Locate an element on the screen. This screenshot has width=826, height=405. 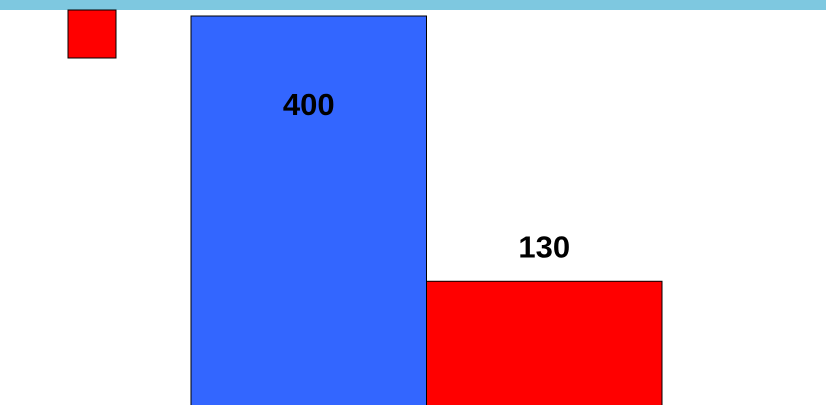
bar is located at coordinates (544, 342).